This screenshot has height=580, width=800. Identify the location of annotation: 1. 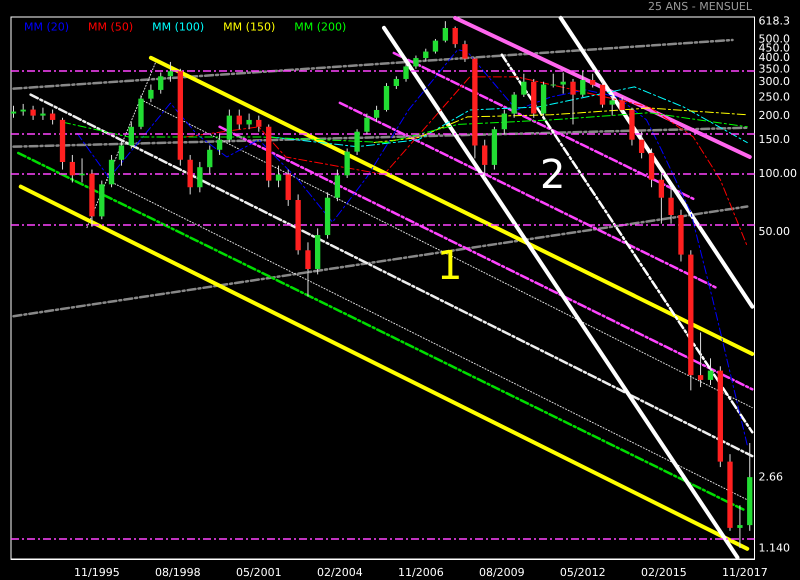
(449, 266).